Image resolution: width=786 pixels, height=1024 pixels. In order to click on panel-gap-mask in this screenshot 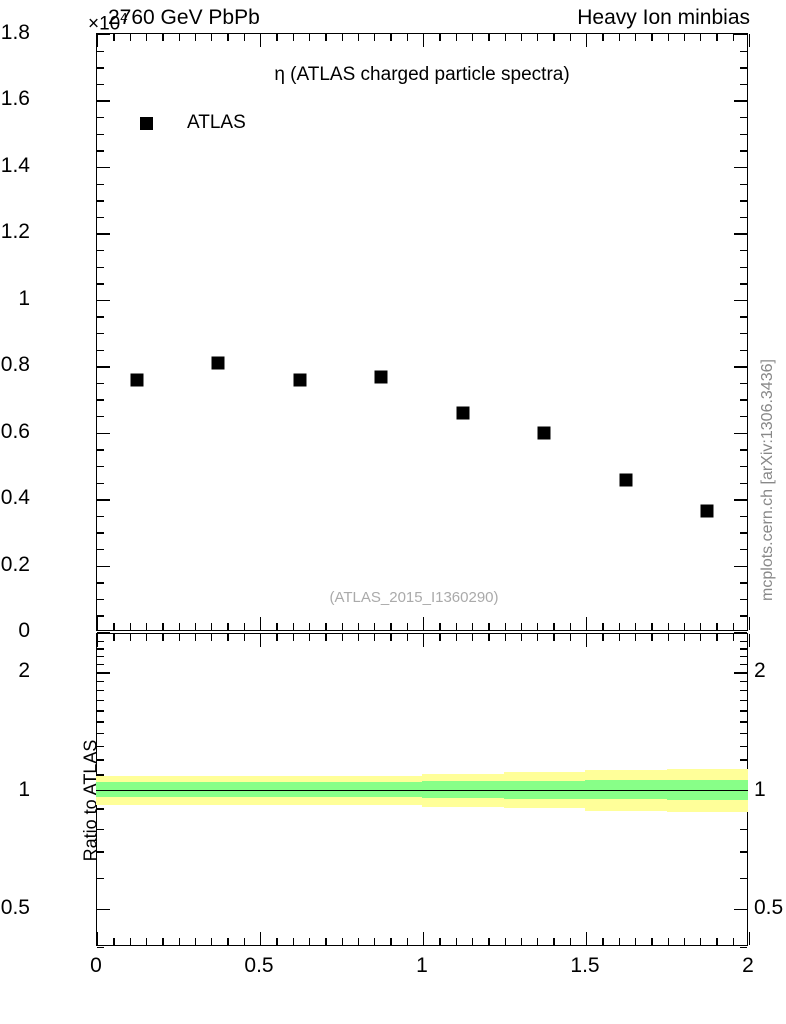, I will do `click(48, 637)`.